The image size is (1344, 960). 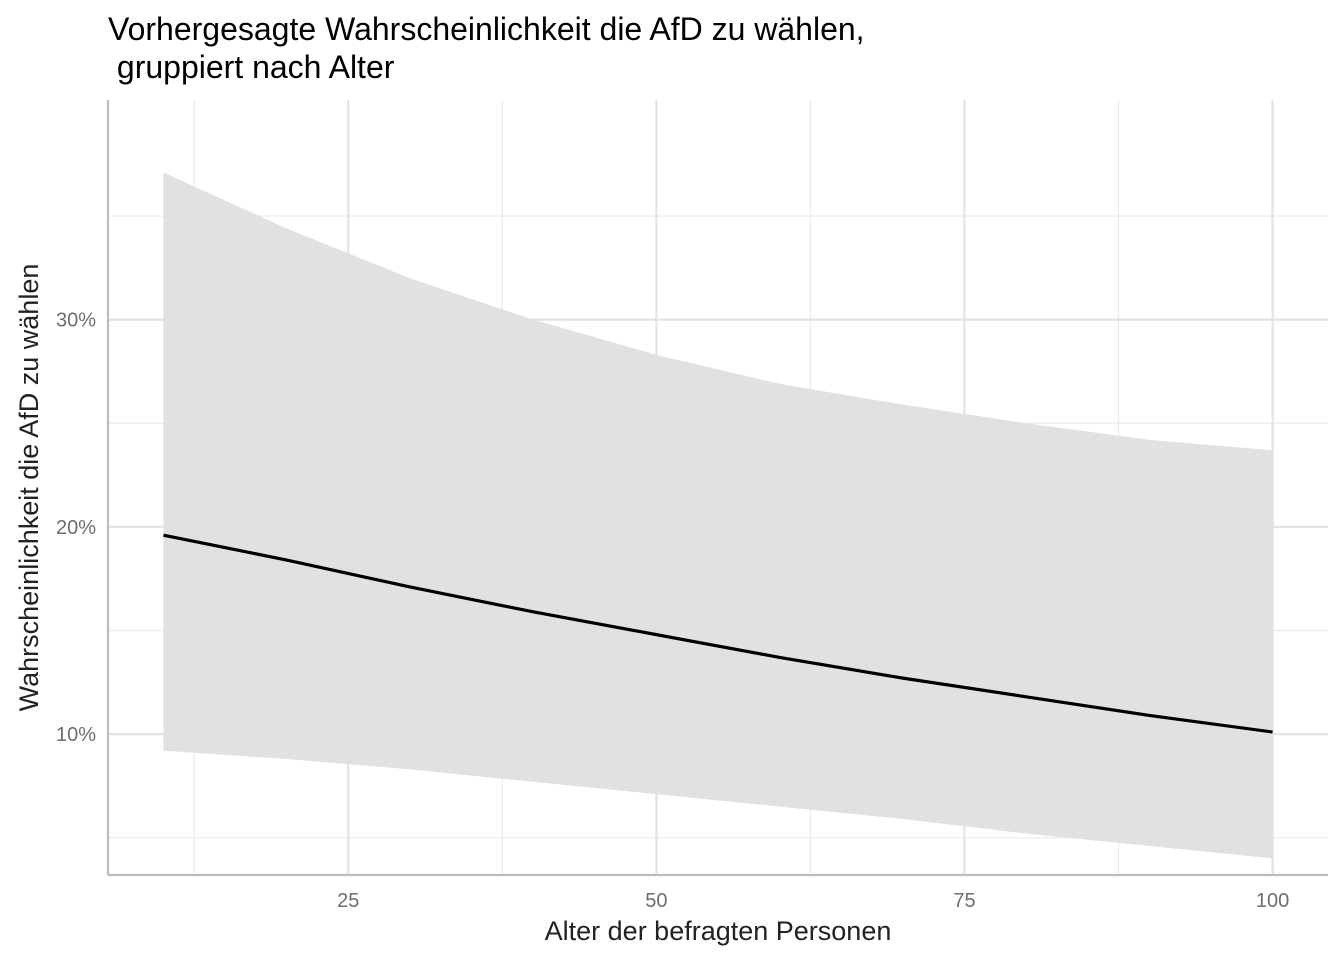 I want to click on y-axis-title: Wahrscheinlichkeit die AfD zu wählen, so click(x=29, y=488).